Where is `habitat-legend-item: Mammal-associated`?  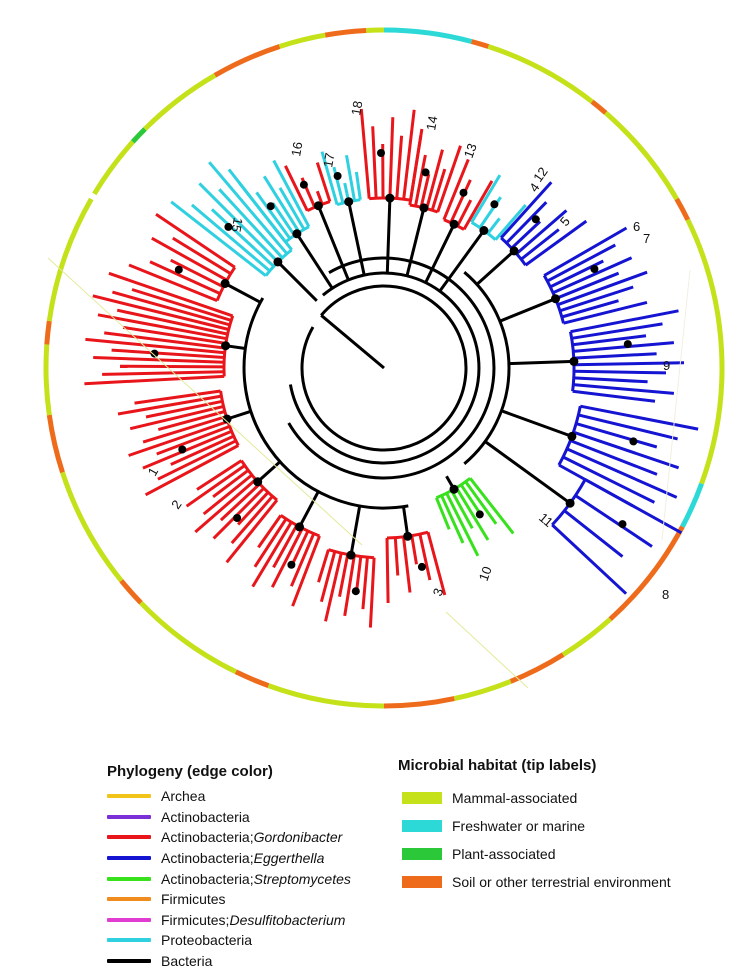
habitat-legend-item: Mammal-associated is located at coordinates (536, 798).